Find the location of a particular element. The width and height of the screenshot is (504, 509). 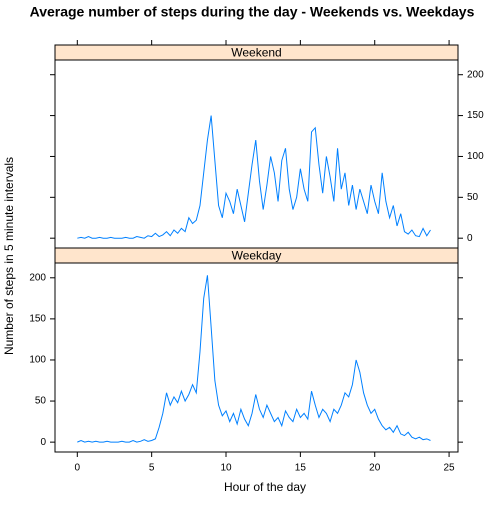

x-tick-label: 15 is located at coordinates (301, 468).